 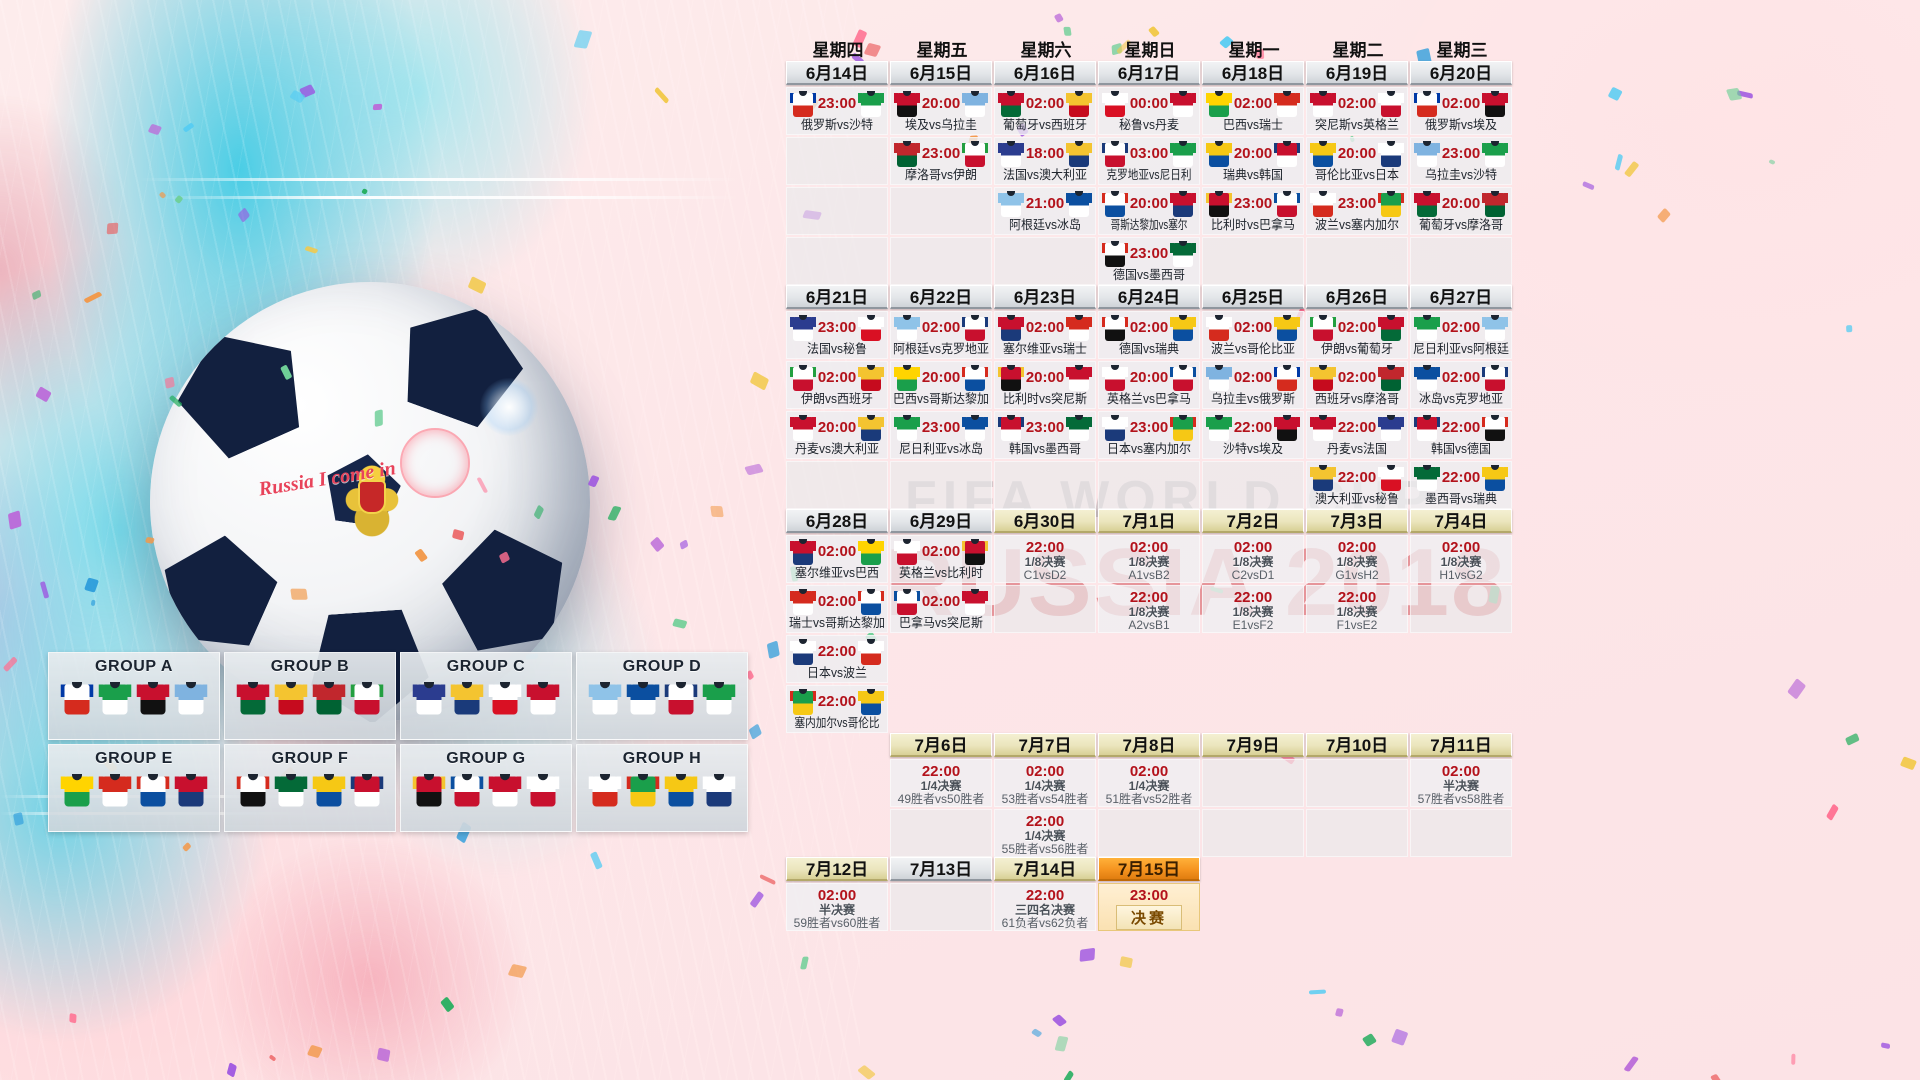 I want to click on match-cell: 02:00 西班牙vs摩洛哥, so click(x=1357, y=385).